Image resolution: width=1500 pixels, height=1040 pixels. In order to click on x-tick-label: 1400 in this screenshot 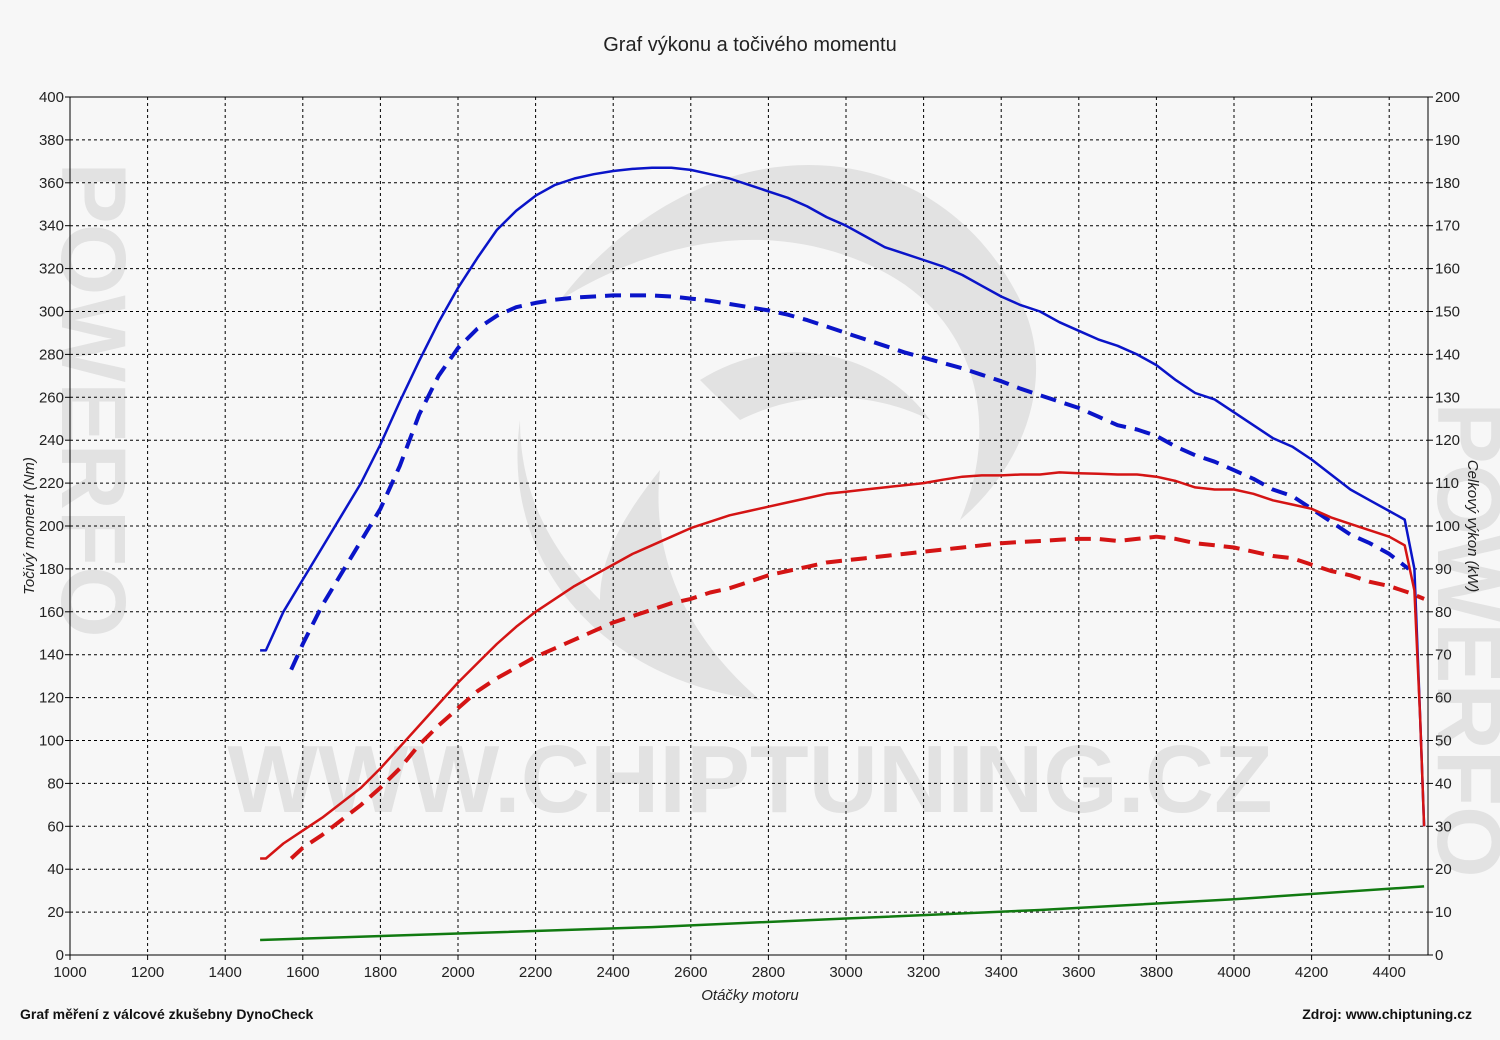, I will do `click(225, 972)`.